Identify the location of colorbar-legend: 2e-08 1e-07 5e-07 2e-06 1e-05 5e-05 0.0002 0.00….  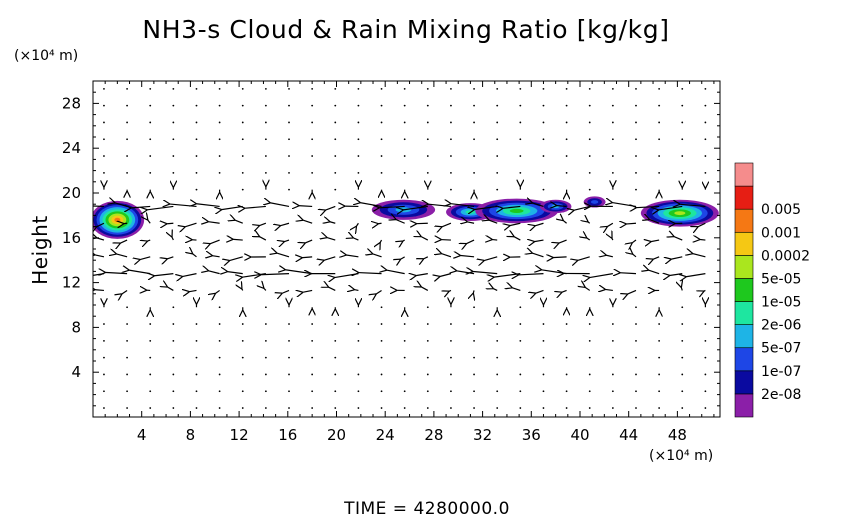
(772, 290).